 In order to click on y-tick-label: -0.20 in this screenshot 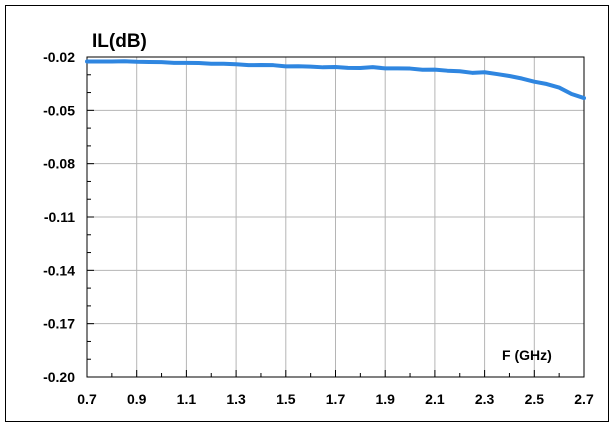, I will do `click(59, 377)`.